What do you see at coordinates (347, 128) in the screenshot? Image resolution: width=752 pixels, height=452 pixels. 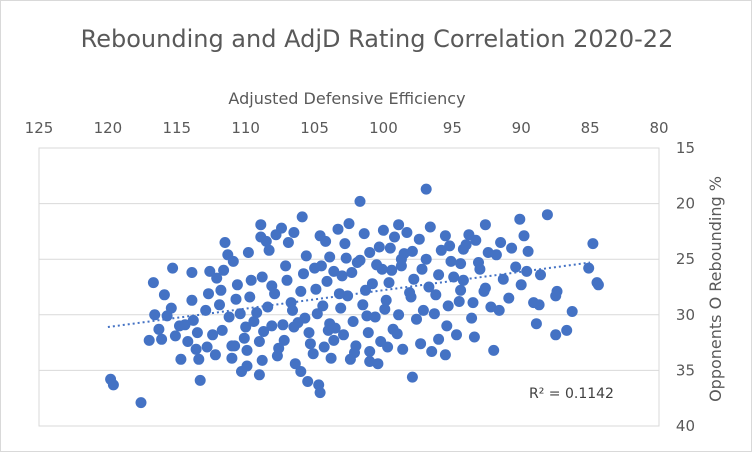 I see `x-tick-labels: 125 120 115 110 105 100 95 90 85 80` at bounding box center [347, 128].